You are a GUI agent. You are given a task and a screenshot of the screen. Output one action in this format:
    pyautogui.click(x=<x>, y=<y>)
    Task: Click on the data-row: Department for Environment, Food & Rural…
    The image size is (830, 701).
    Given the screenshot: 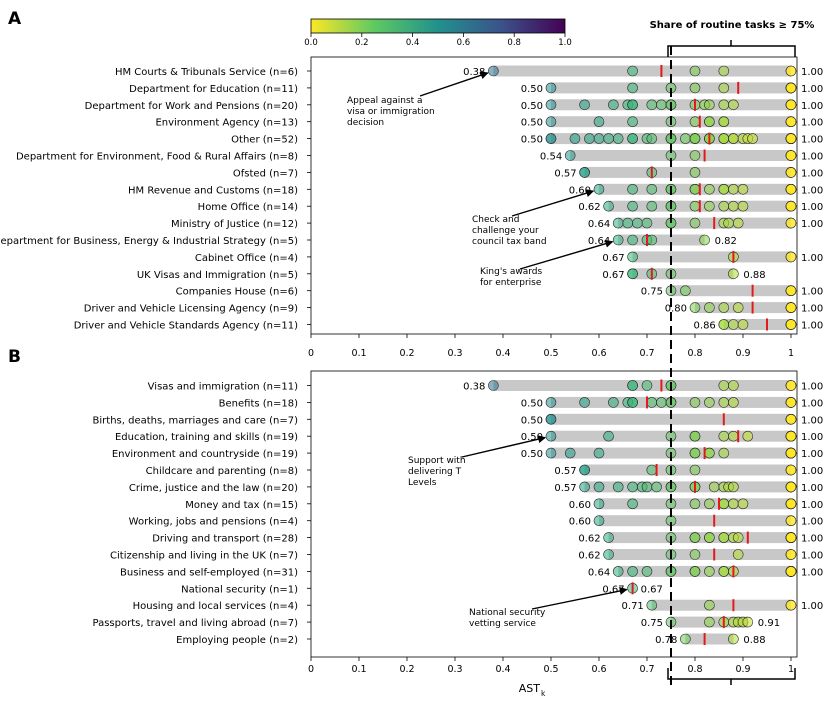 What is the action you would take?
    pyautogui.click(x=419, y=156)
    